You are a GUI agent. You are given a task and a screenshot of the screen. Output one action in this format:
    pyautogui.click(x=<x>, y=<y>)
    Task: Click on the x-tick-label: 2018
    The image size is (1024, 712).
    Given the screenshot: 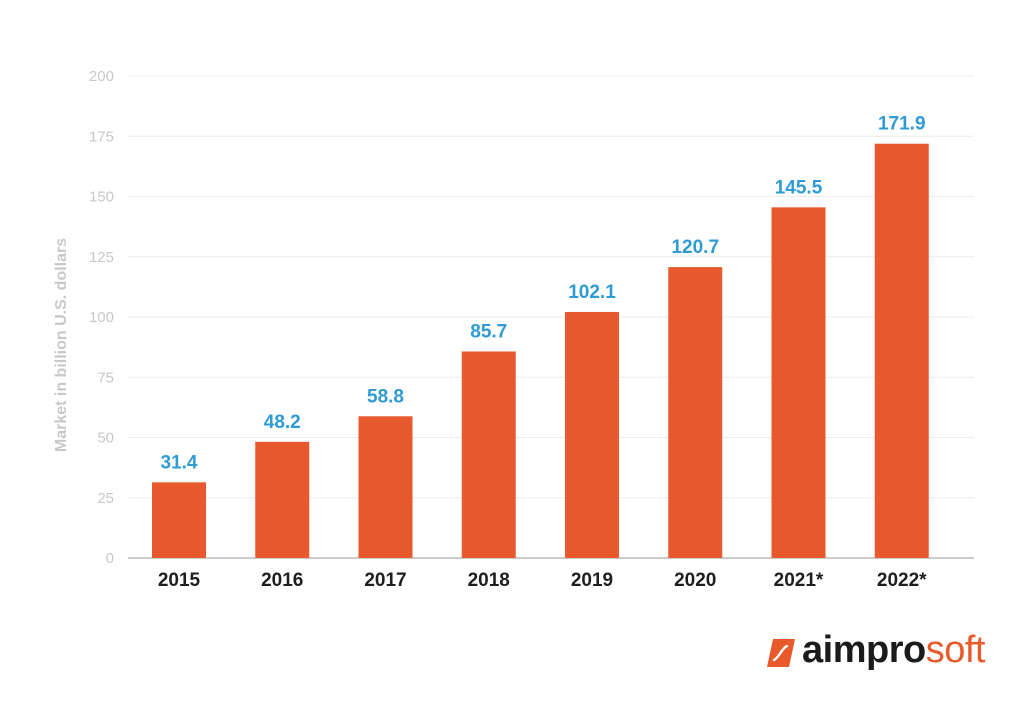 What is the action you would take?
    pyautogui.click(x=489, y=580)
    